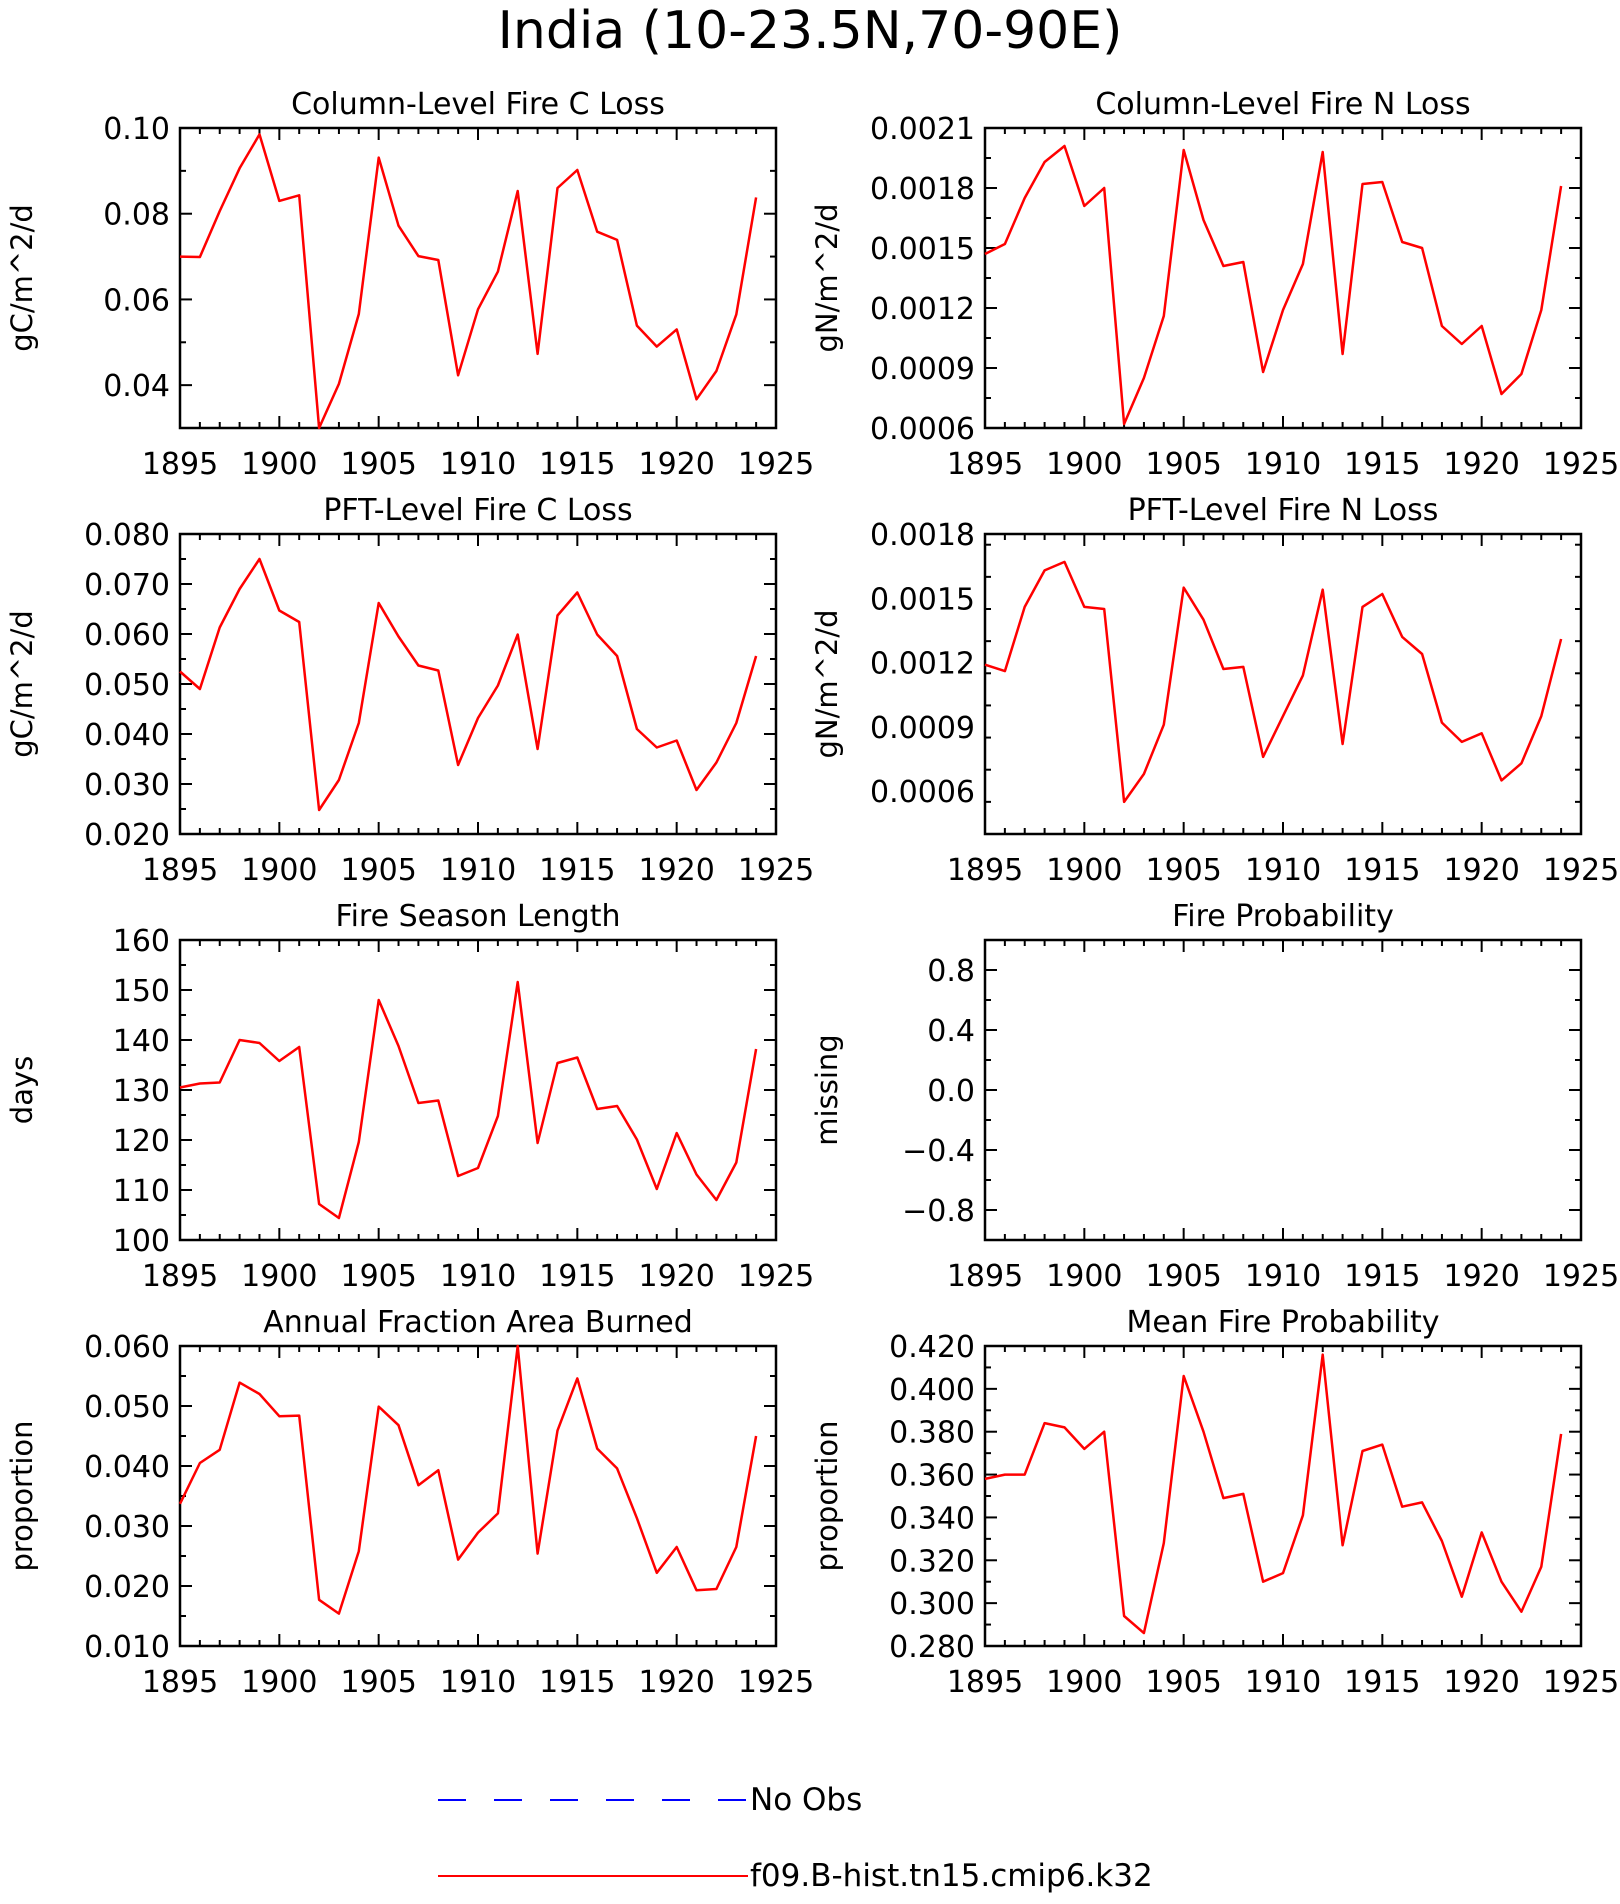  What do you see at coordinates (922, 189) in the screenshot?
I see `y-tick-label: 0.0018` at bounding box center [922, 189].